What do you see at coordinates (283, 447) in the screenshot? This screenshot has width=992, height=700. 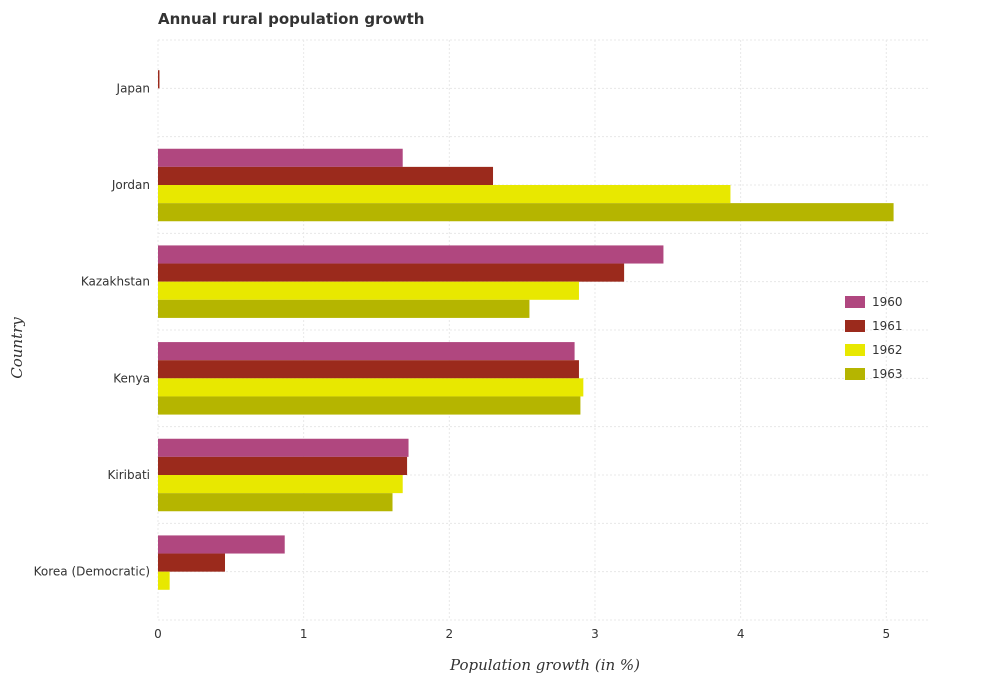 I see `bar-kiribati-1960` at bounding box center [283, 447].